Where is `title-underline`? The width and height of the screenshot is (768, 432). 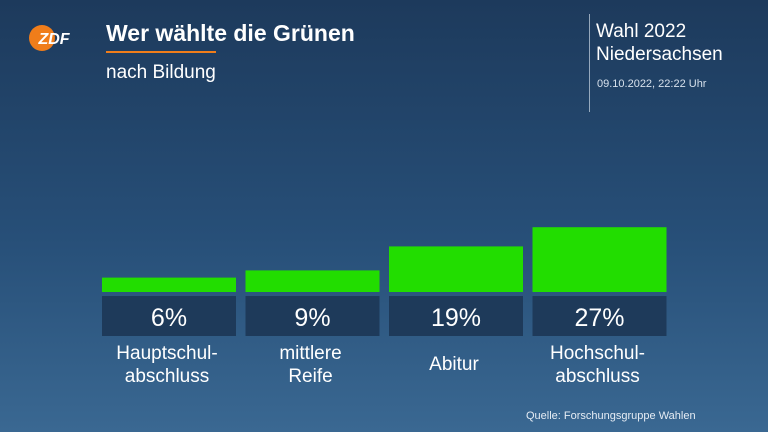 title-underline is located at coordinates (161, 52).